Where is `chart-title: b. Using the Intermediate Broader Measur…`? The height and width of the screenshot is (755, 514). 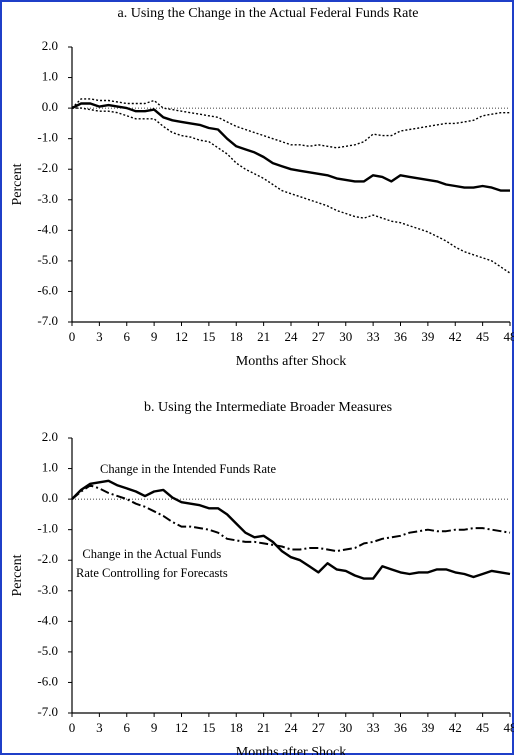
chart-title: b. Using the Intermediate Broader Measur… is located at coordinates (268, 407).